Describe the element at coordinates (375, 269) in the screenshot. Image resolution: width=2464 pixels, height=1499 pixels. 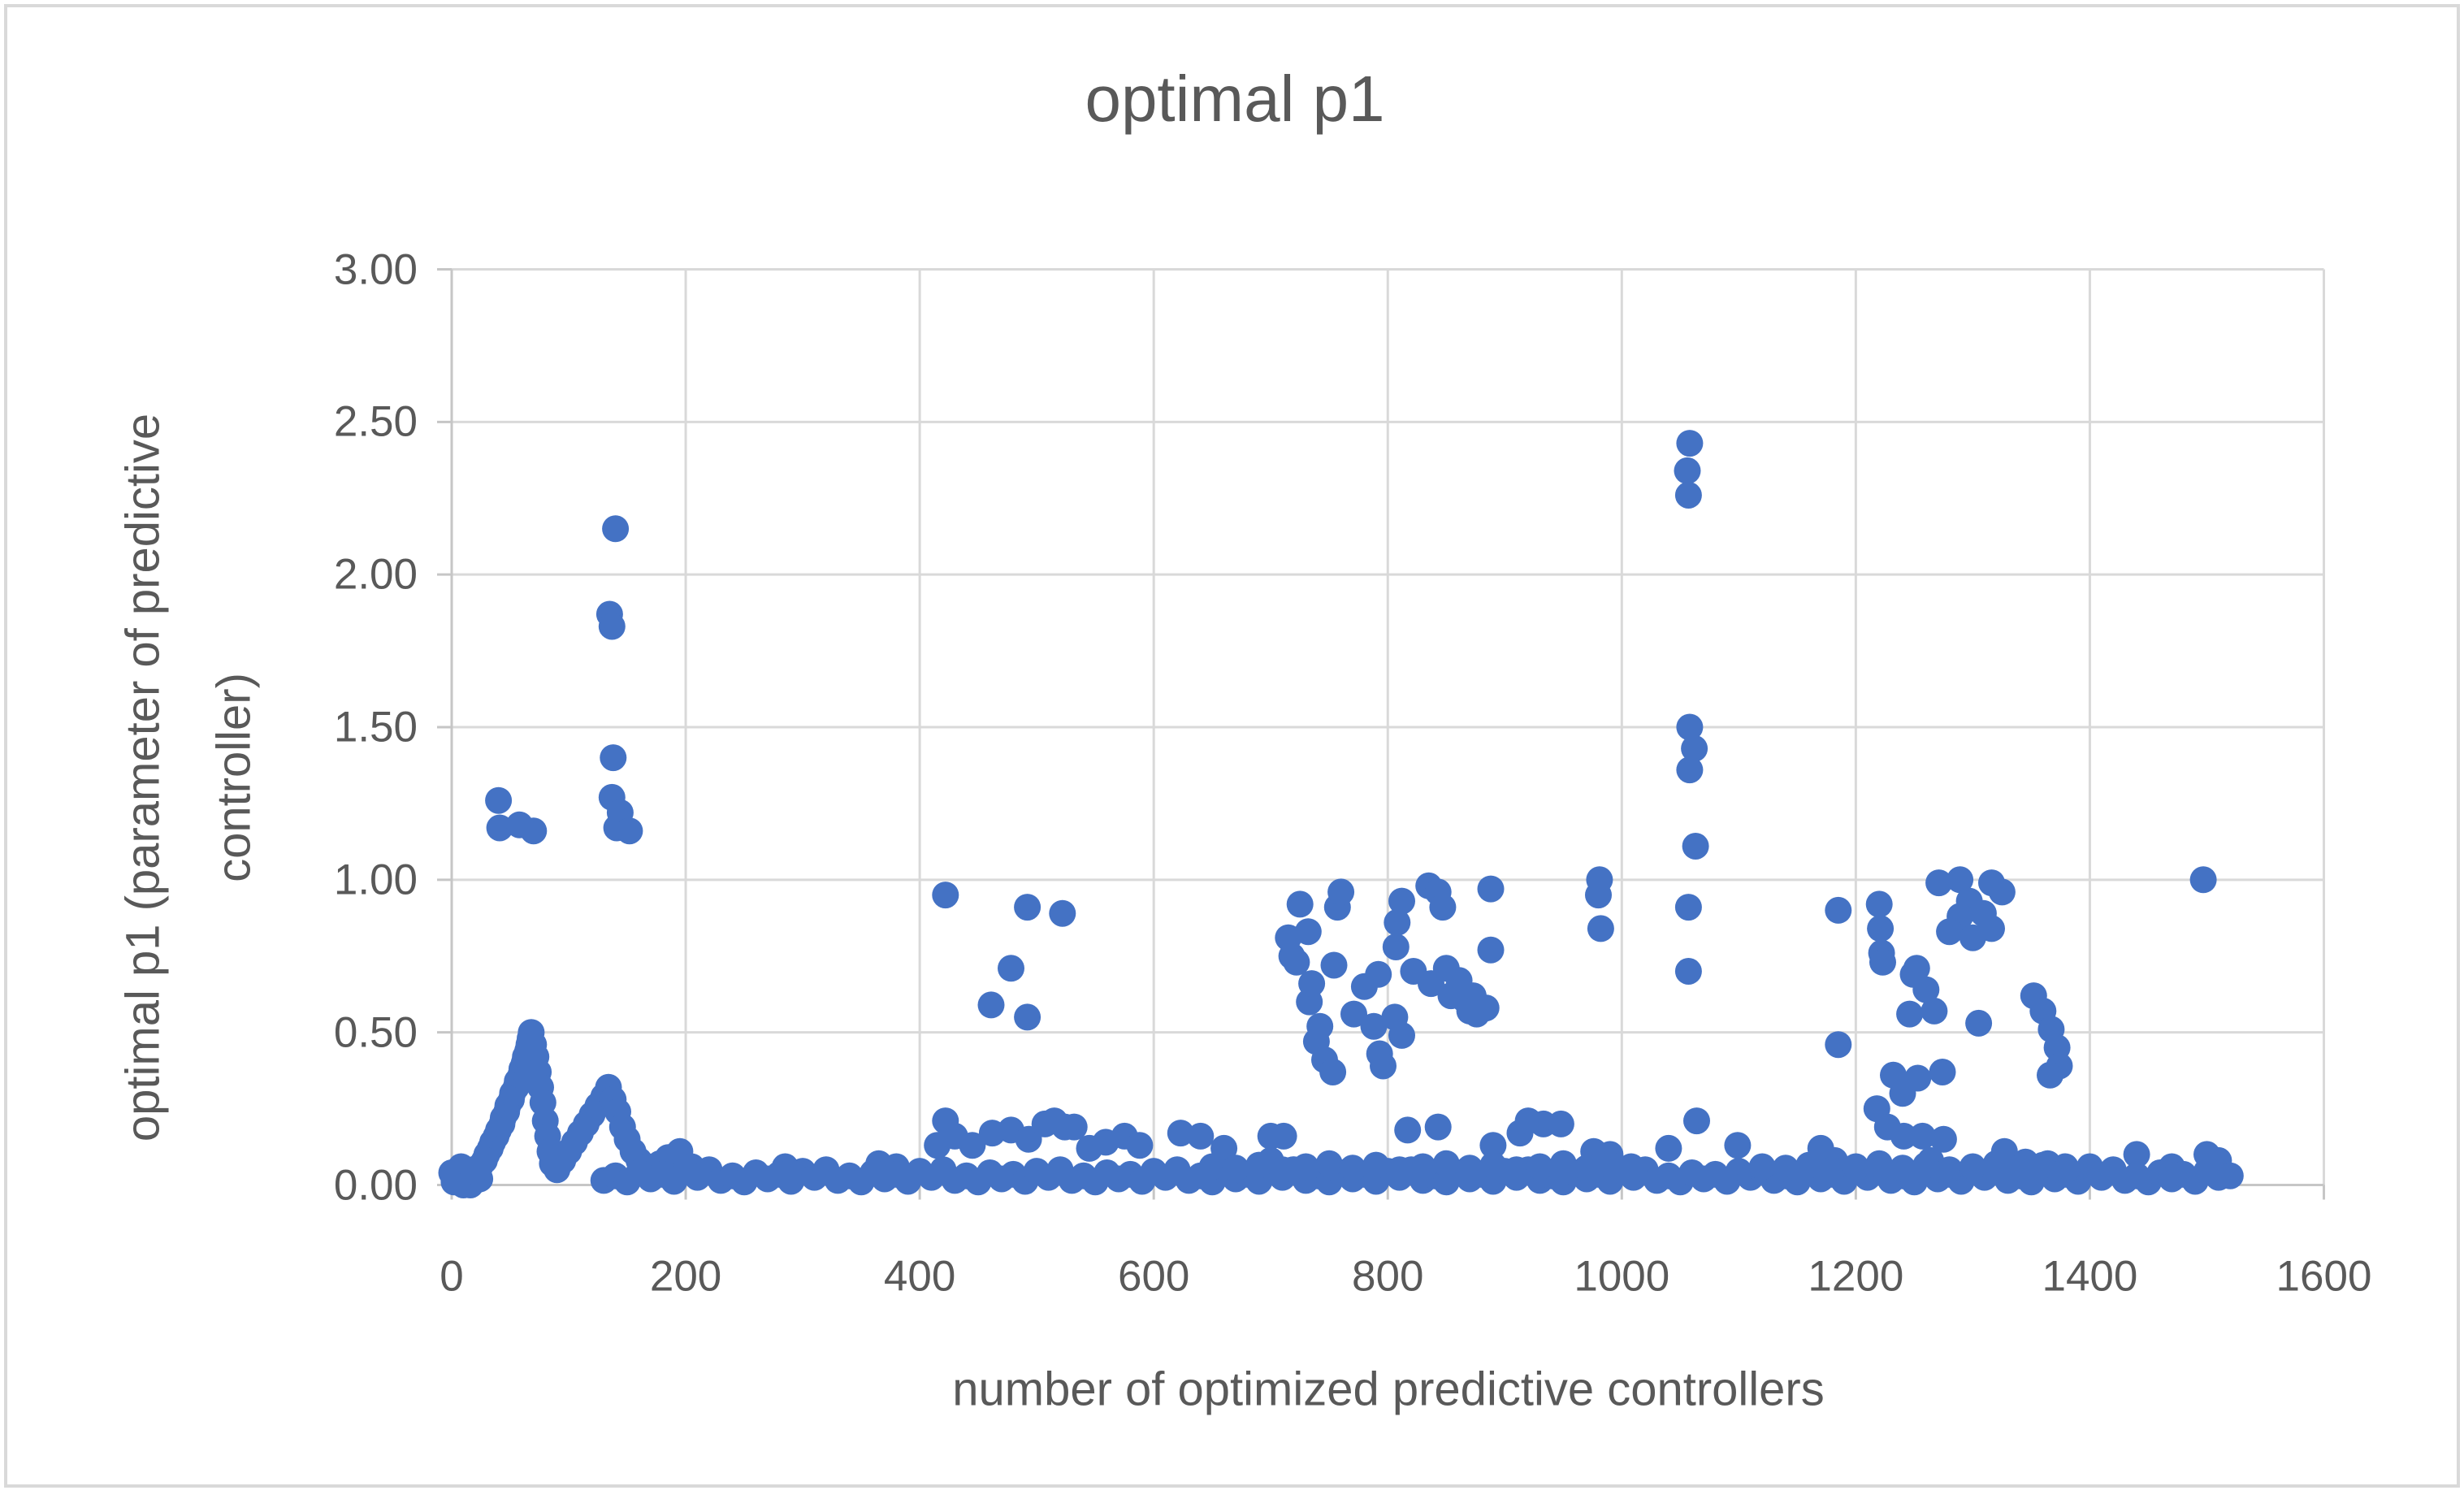
I see `y-tick-label: 3.00` at that location.